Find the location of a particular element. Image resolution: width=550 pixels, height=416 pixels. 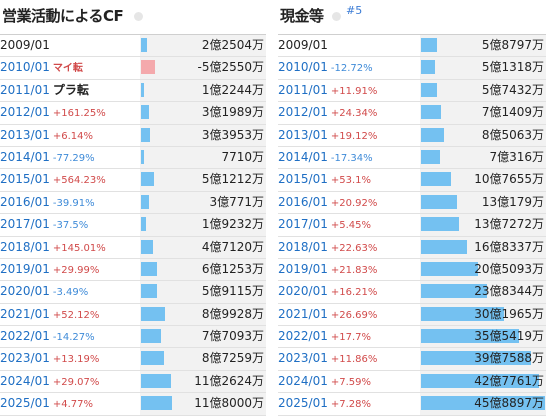

table-row: 2022/01 +17.7% 35億5419万 is located at coordinates (412, 337).